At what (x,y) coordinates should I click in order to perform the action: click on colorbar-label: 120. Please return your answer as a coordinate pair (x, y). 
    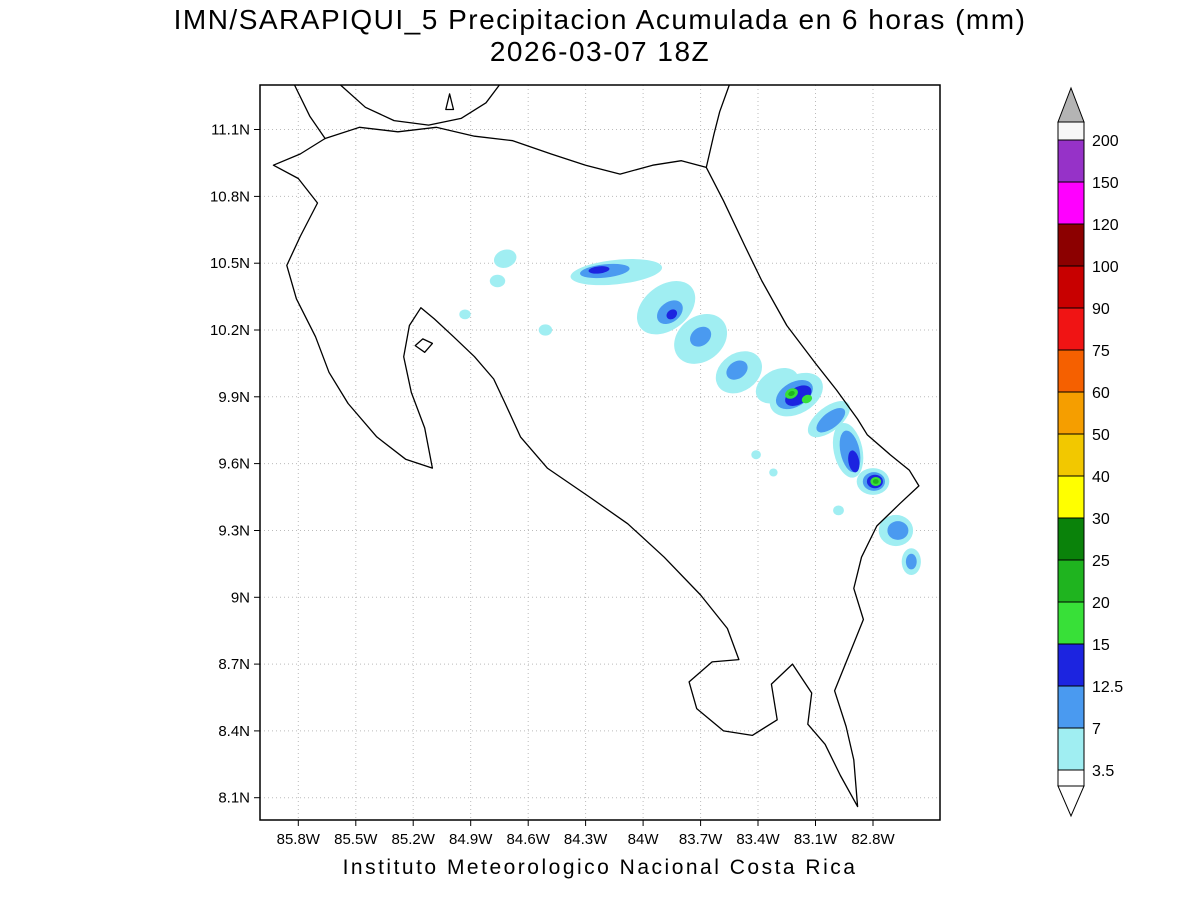
    Looking at the image, I should click on (1105, 225).